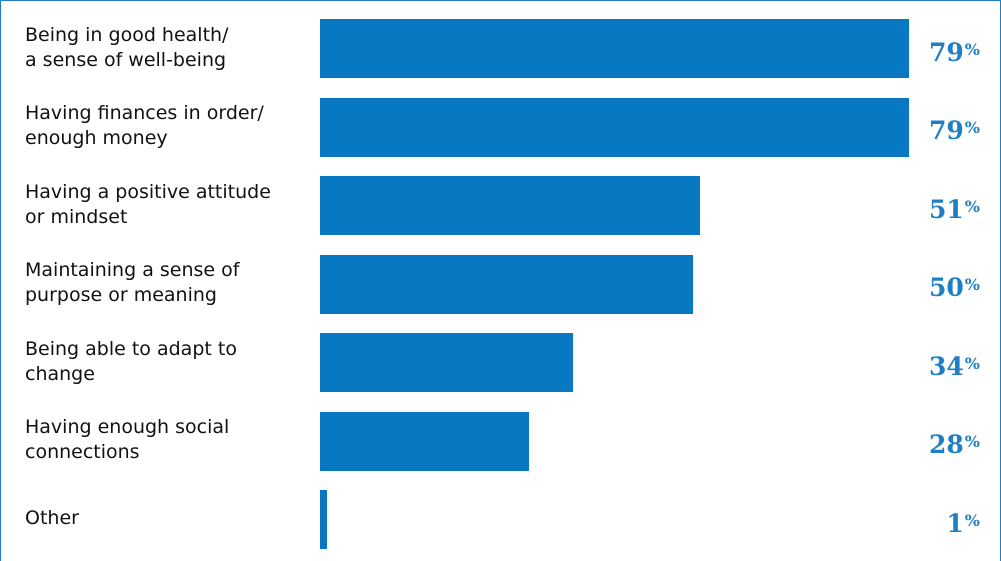 This screenshot has width=1001, height=561. I want to click on value-label: 28%, so click(954, 443).